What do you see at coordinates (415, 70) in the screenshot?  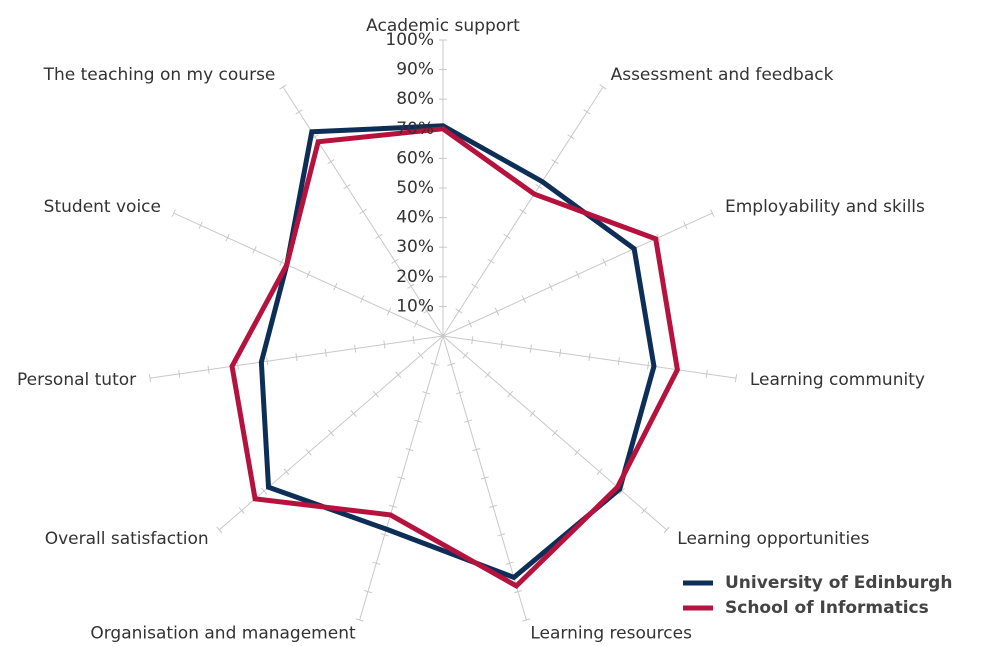 I see `tick-label: 90%` at bounding box center [415, 70].